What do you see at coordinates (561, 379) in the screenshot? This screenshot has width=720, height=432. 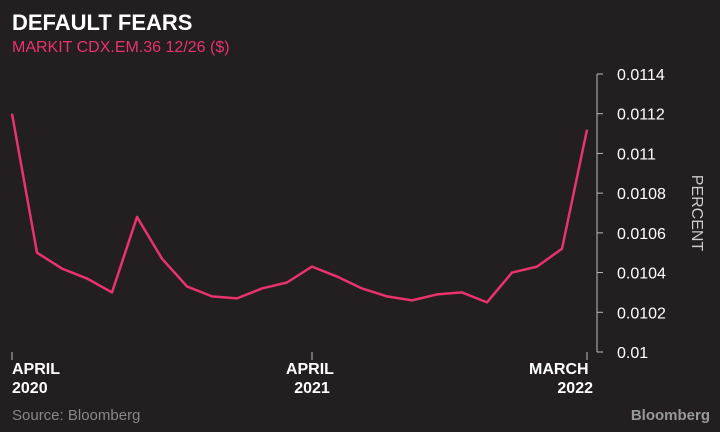 I see `x-tick-label: MARCH 2022` at bounding box center [561, 379].